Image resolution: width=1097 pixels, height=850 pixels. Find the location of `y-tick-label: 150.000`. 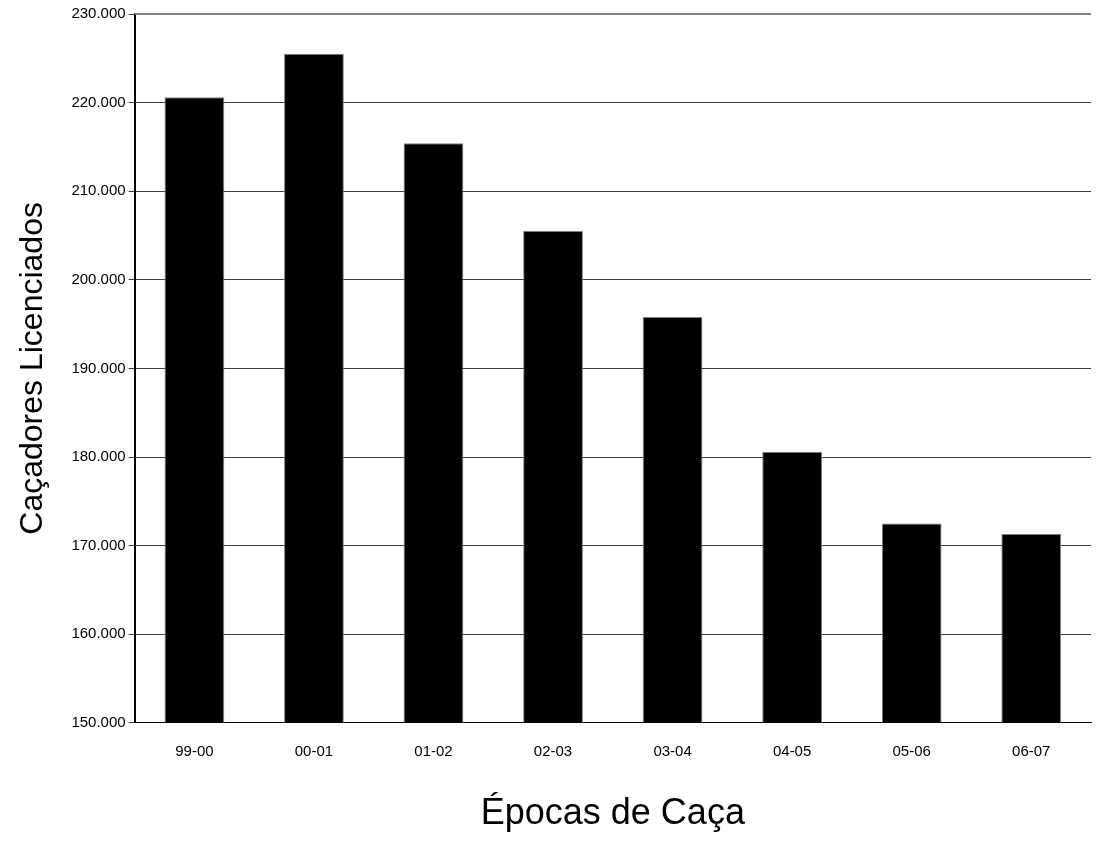

y-tick-label: 150.000 is located at coordinates (98, 721).